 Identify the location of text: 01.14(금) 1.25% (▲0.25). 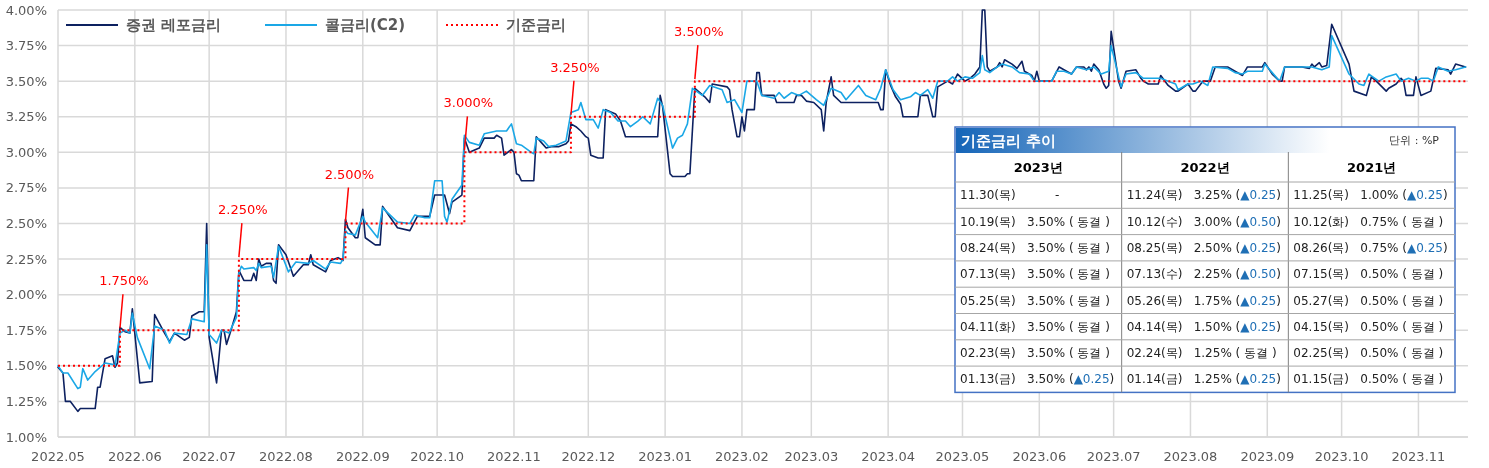
(1203, 379).